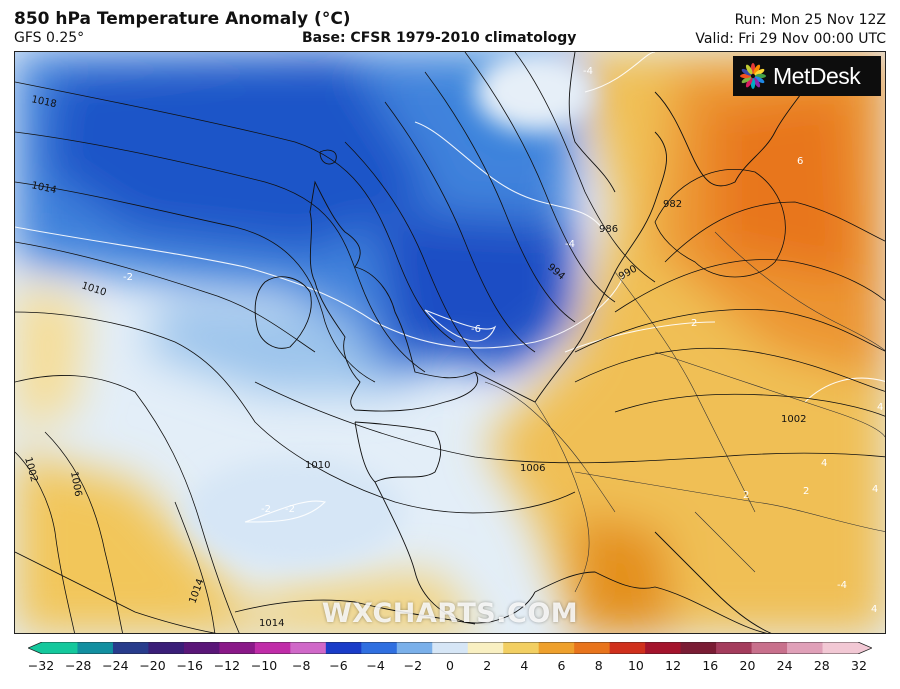 This screenshot has height=689, width=900. I want to click on sunburst-logo-icon, so click(753, 76).